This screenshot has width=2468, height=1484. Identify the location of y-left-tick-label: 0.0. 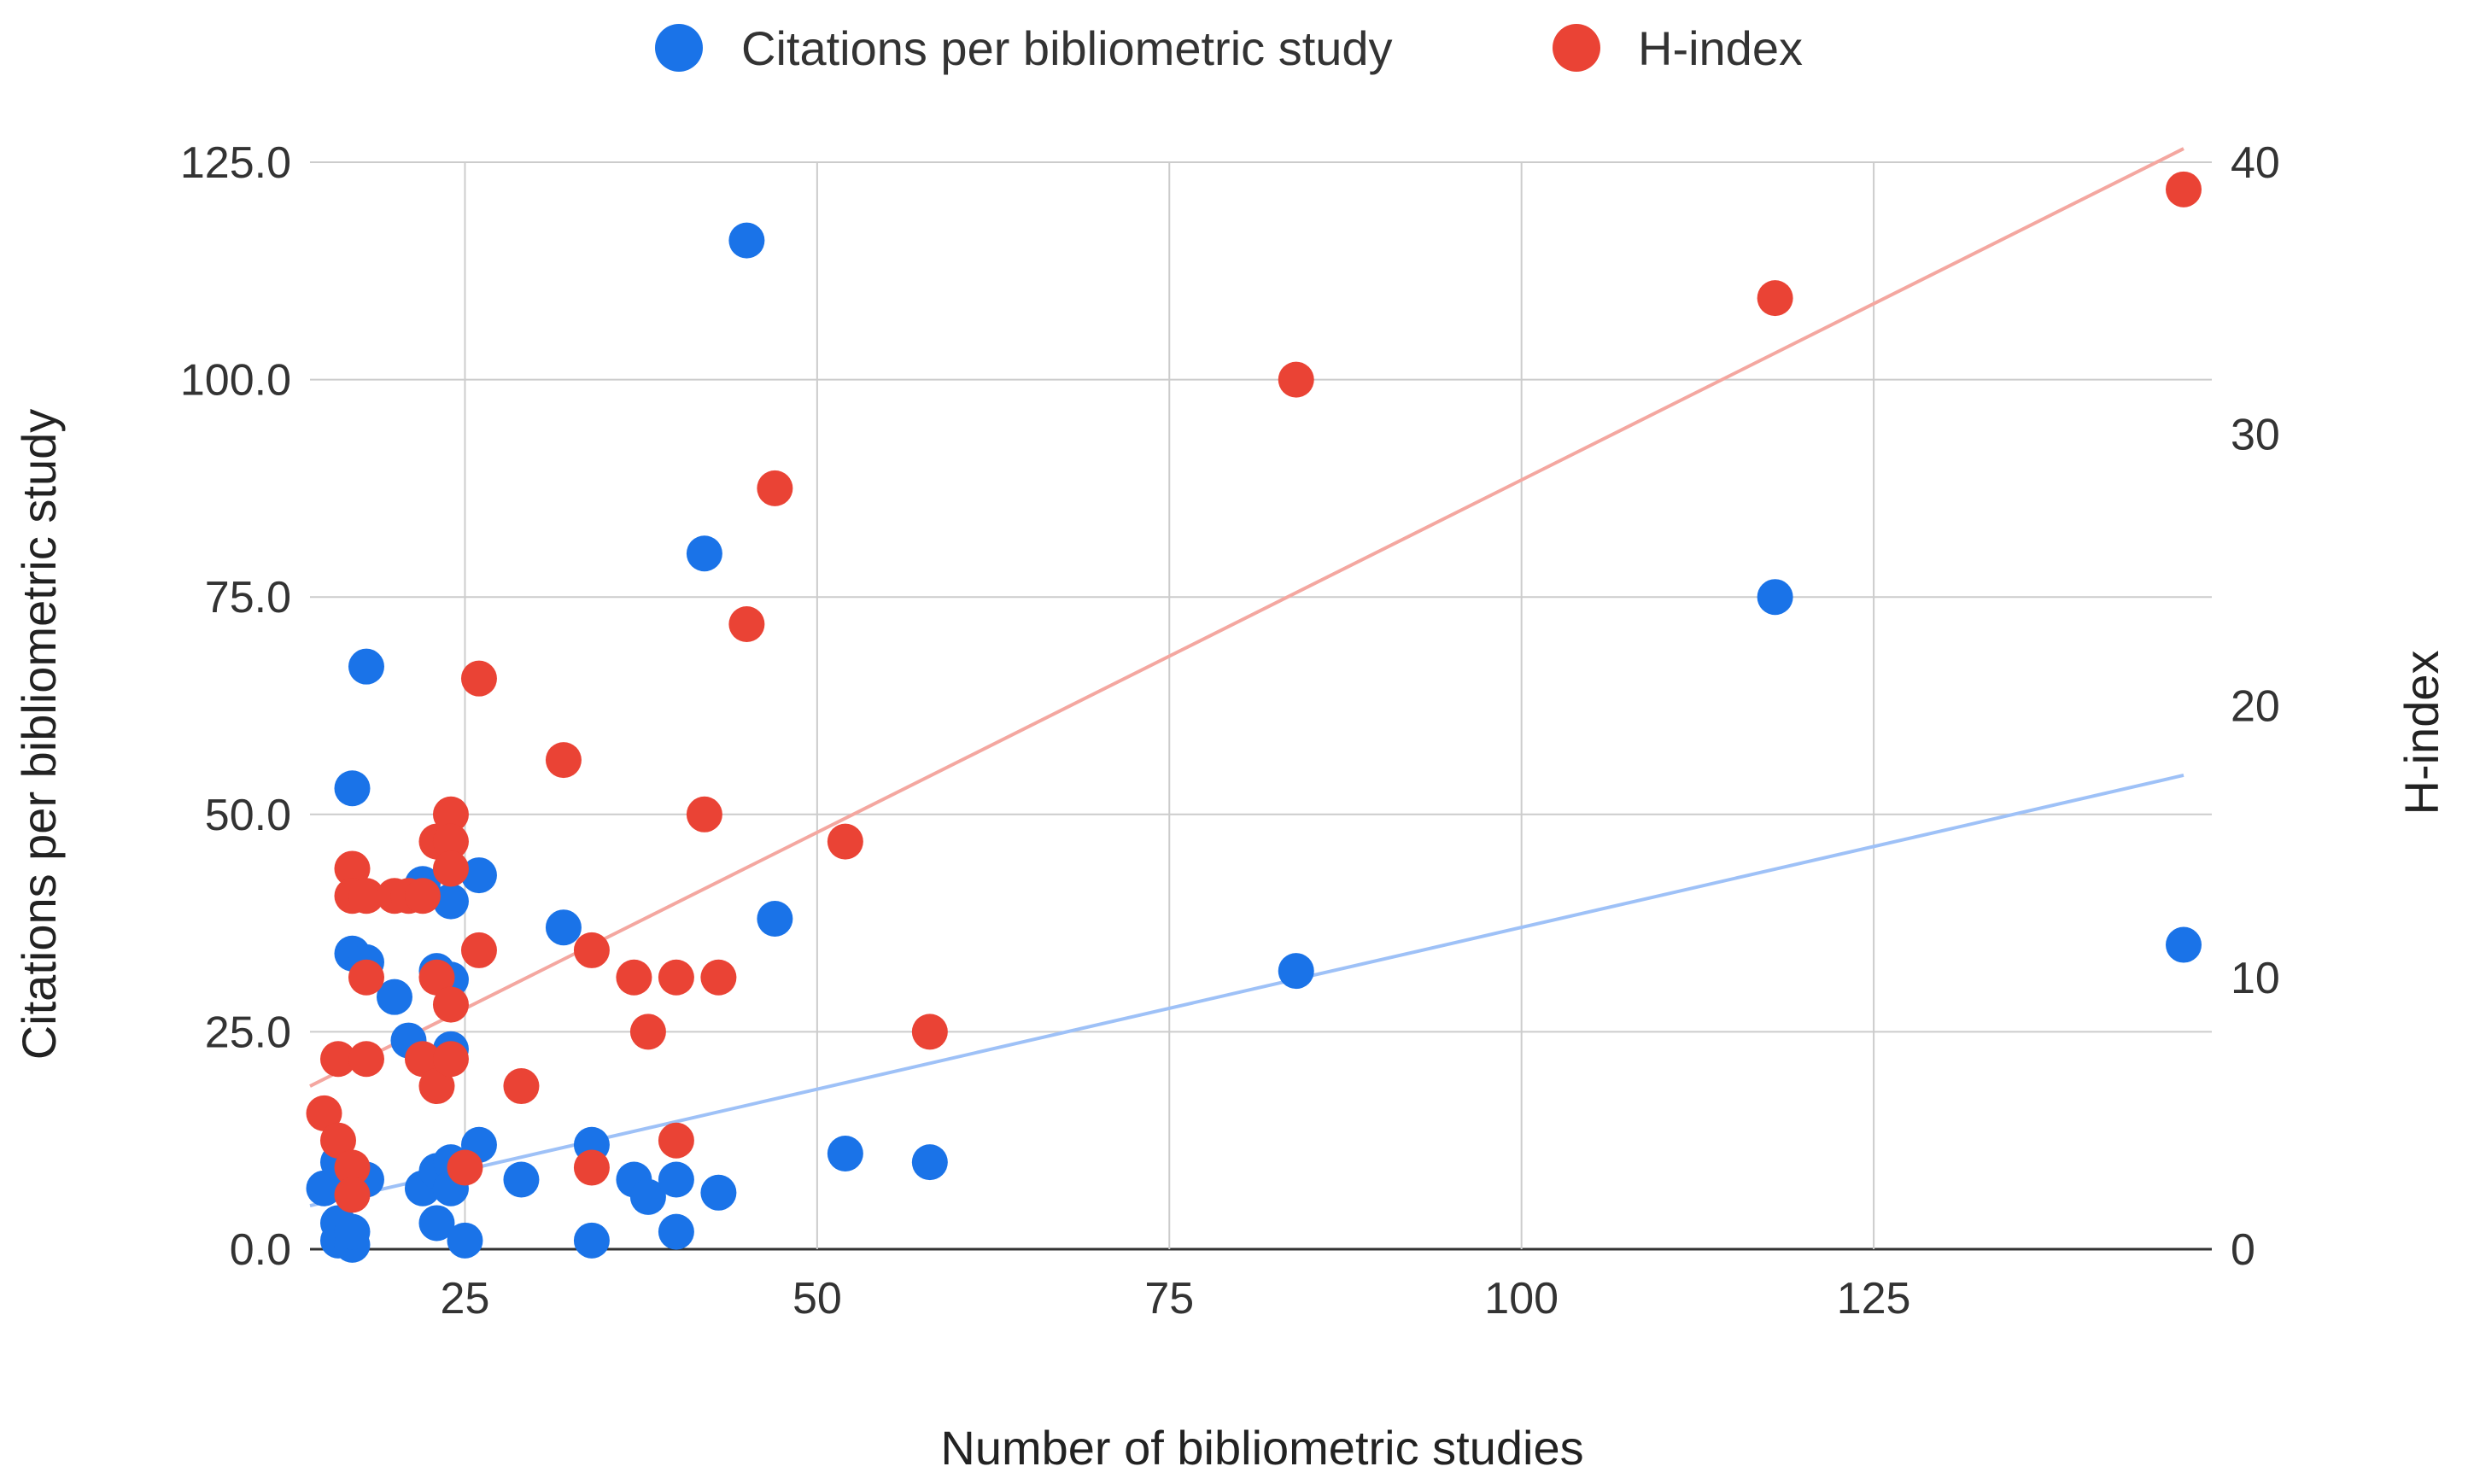
(260, 1250).